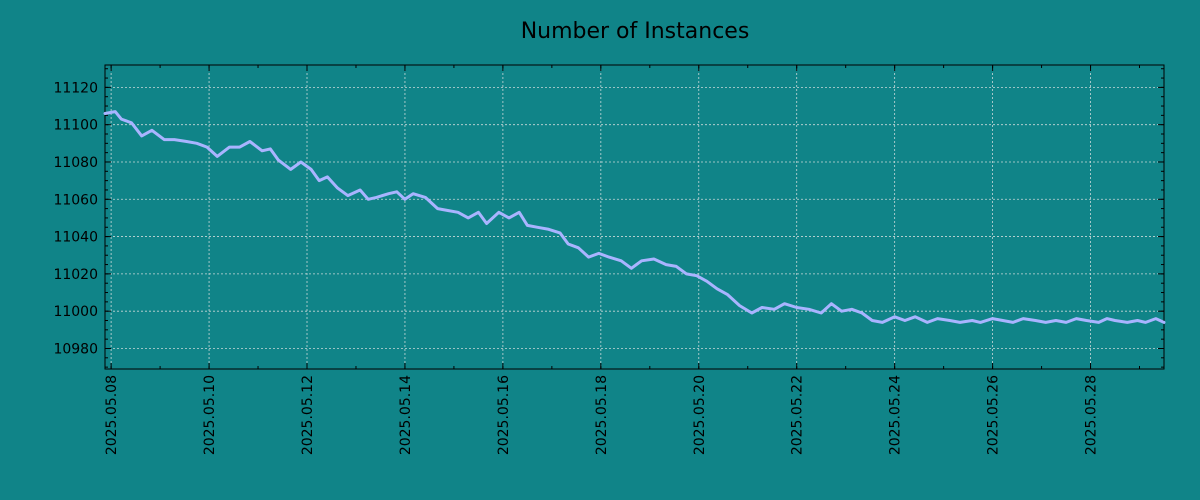 This screenshot has width=1200, height=500. What do you see at coordinates (112, 415) in the screenshot?
I see `x-tick-label: 2025.05.08` at bounding box center [112, 415].